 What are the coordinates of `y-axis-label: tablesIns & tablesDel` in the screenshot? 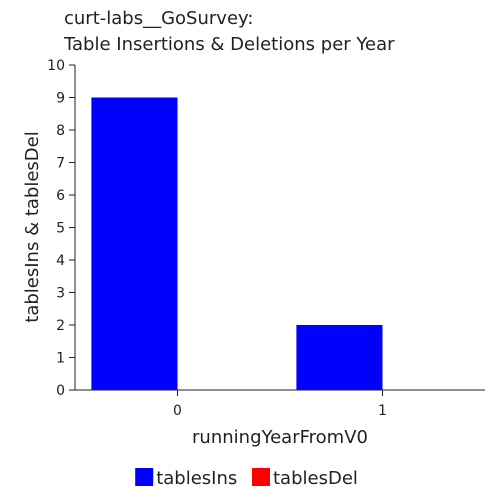 It's located at (32, 226).